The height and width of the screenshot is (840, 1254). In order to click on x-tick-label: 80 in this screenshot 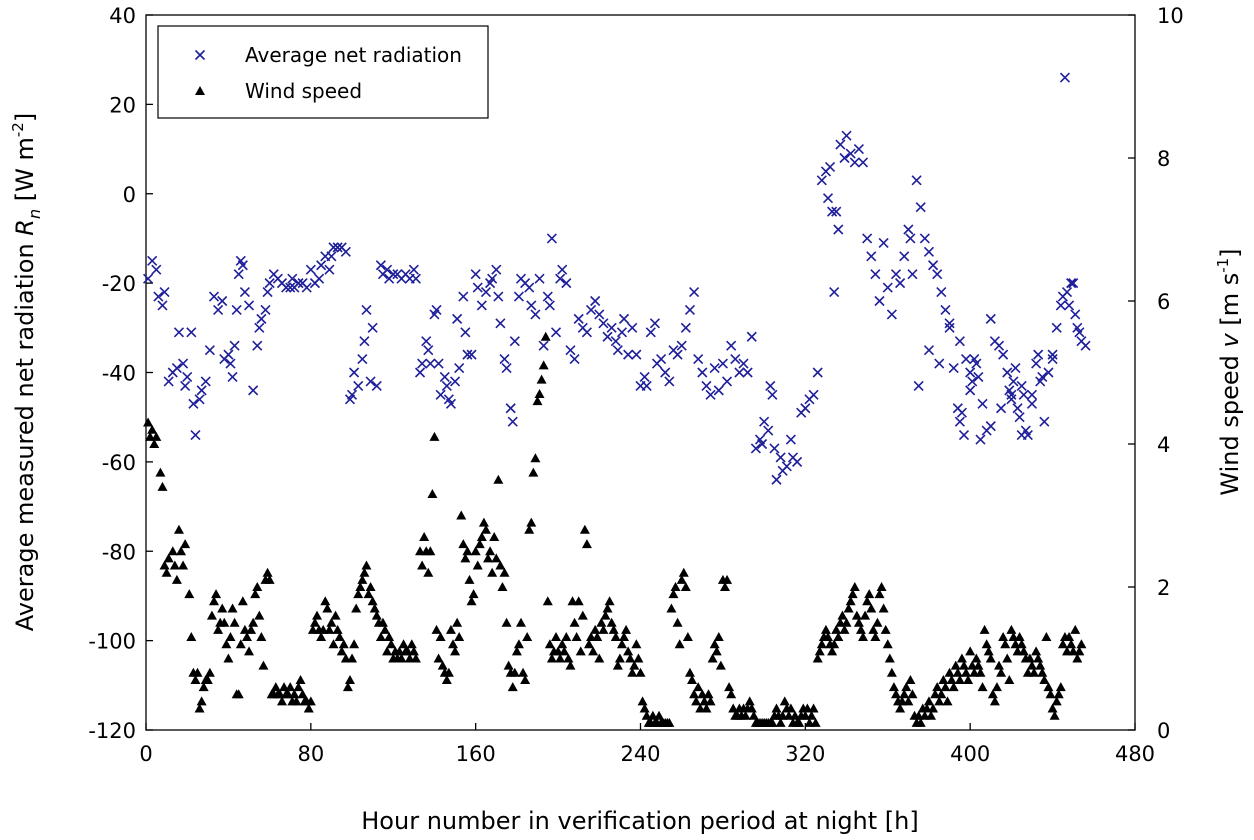, I will do `click(310, 754)`.